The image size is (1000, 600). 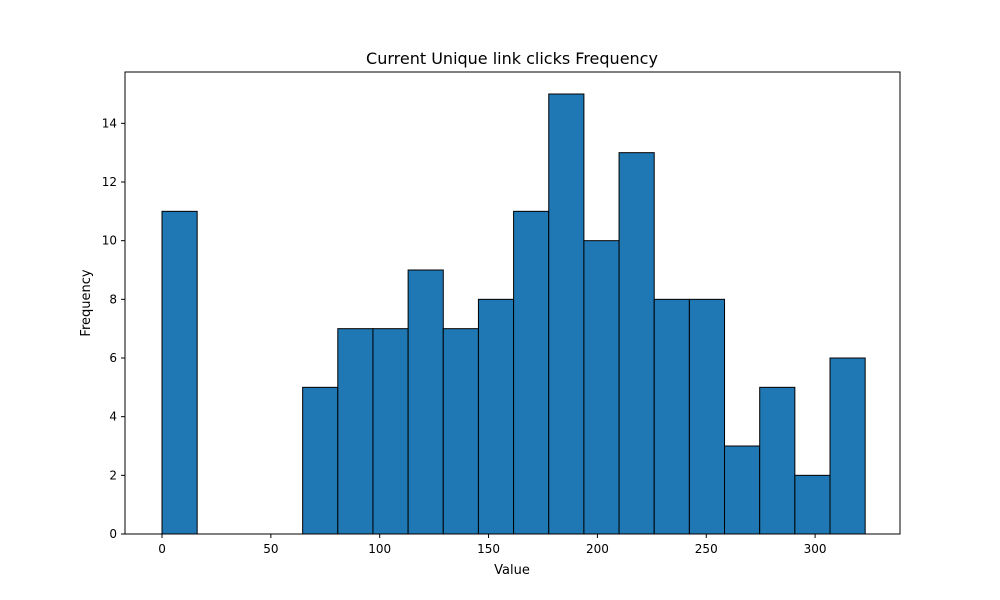 What do you see at coordinates (109, 182) in the screenshot?
I see `y-tick-label: 12` at bounding box center [109, 182].